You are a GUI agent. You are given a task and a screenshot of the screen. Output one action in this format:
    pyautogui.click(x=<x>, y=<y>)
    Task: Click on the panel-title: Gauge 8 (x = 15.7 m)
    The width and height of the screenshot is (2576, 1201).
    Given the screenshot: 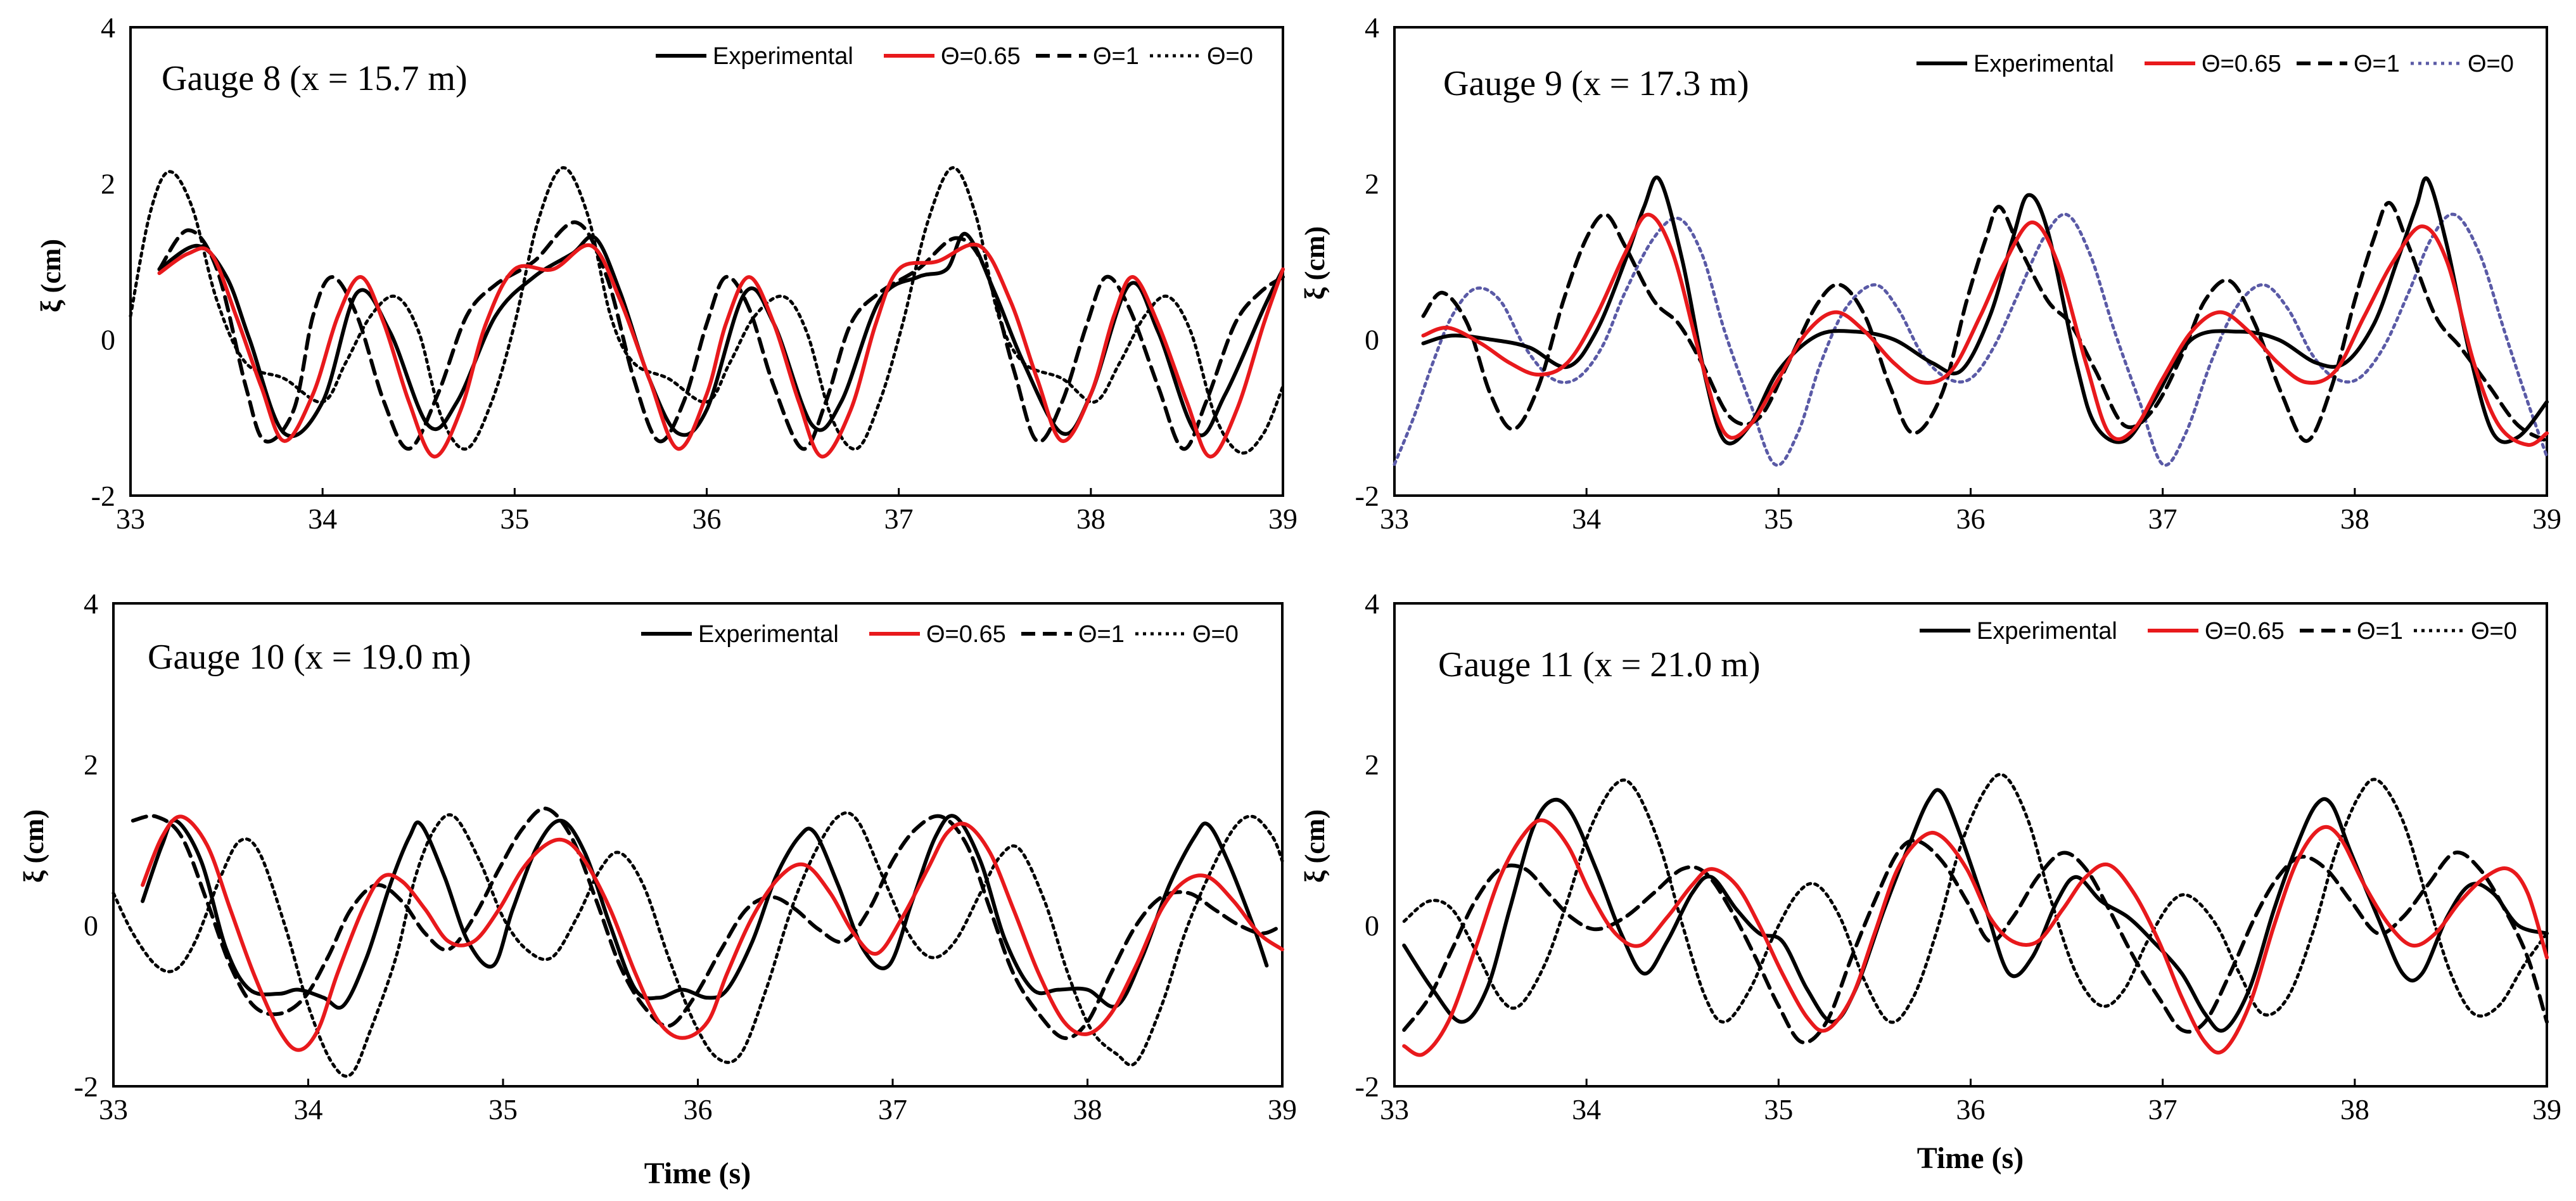 What is the action you would take?
    pyautogui.click(x=315, y=79)
    